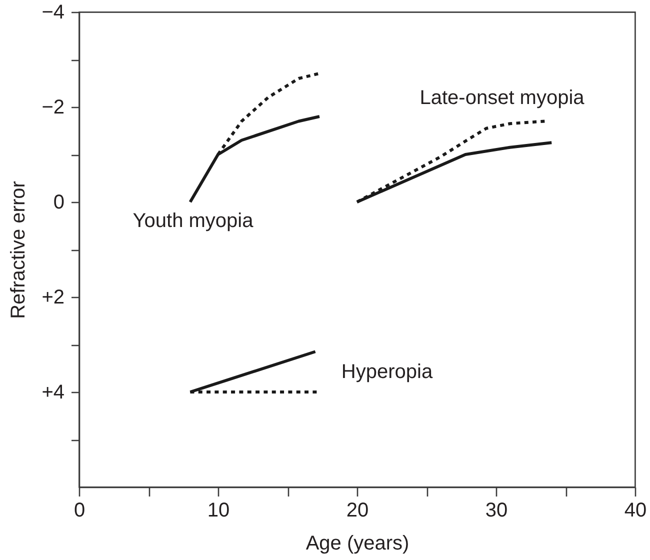  Describe the element at coordinates (496, 511) in the screenshot. I see `x-tick-label: 30` at that location.